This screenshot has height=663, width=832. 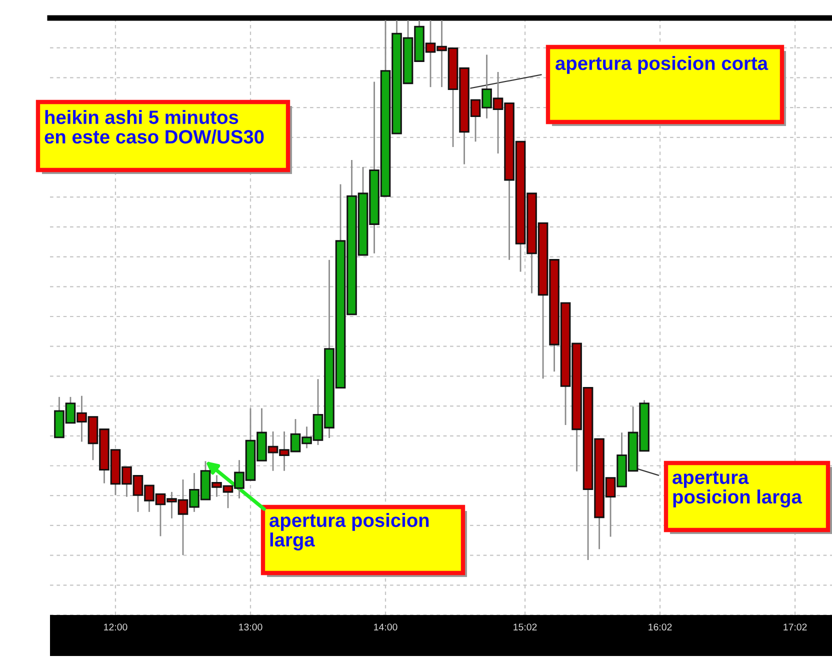 I want to click on x-tick-label: 12:00, so click(x=116, y=627).